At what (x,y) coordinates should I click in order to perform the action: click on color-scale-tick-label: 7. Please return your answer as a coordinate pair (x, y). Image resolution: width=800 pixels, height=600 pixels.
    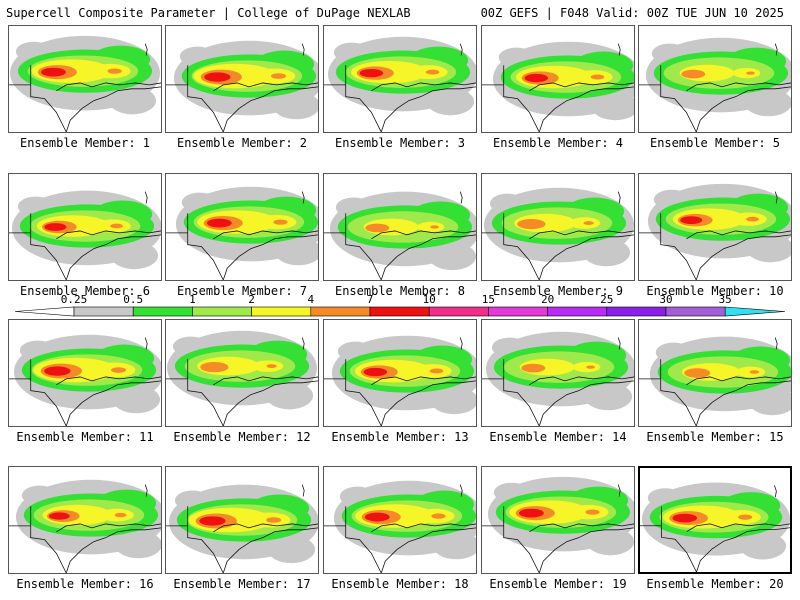
    Looking at the image, I should click on (370, 299).